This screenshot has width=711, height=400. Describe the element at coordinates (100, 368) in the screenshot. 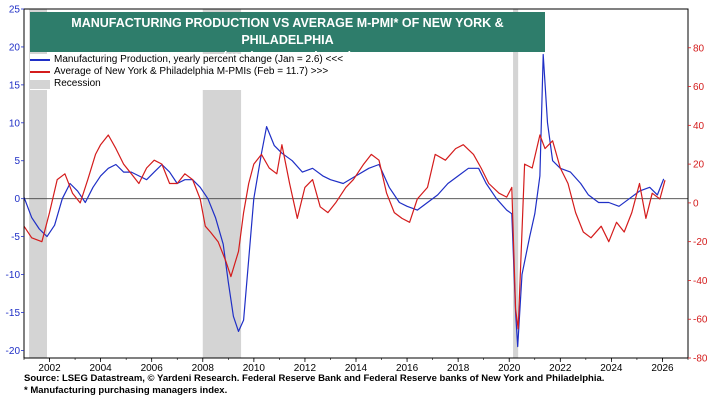

I see `x-tick-label: 2004` at that location.